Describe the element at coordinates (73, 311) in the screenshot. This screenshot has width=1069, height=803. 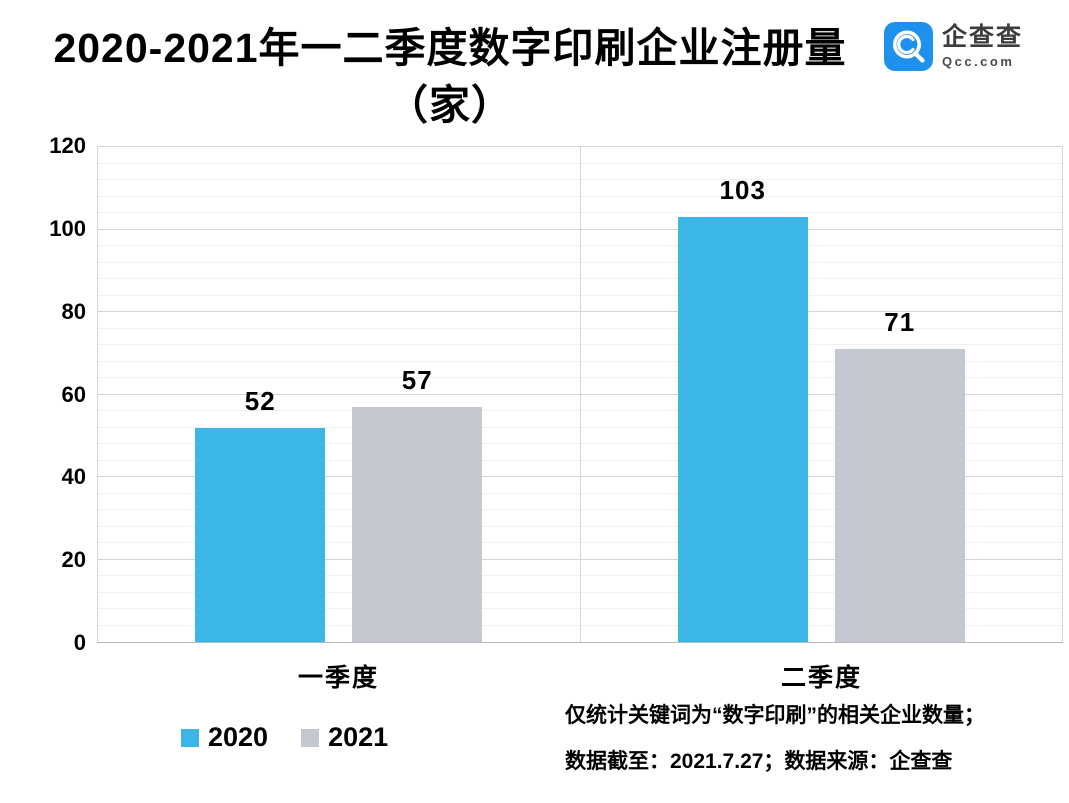
I see `y-axis-tick-label: 80` at that location.